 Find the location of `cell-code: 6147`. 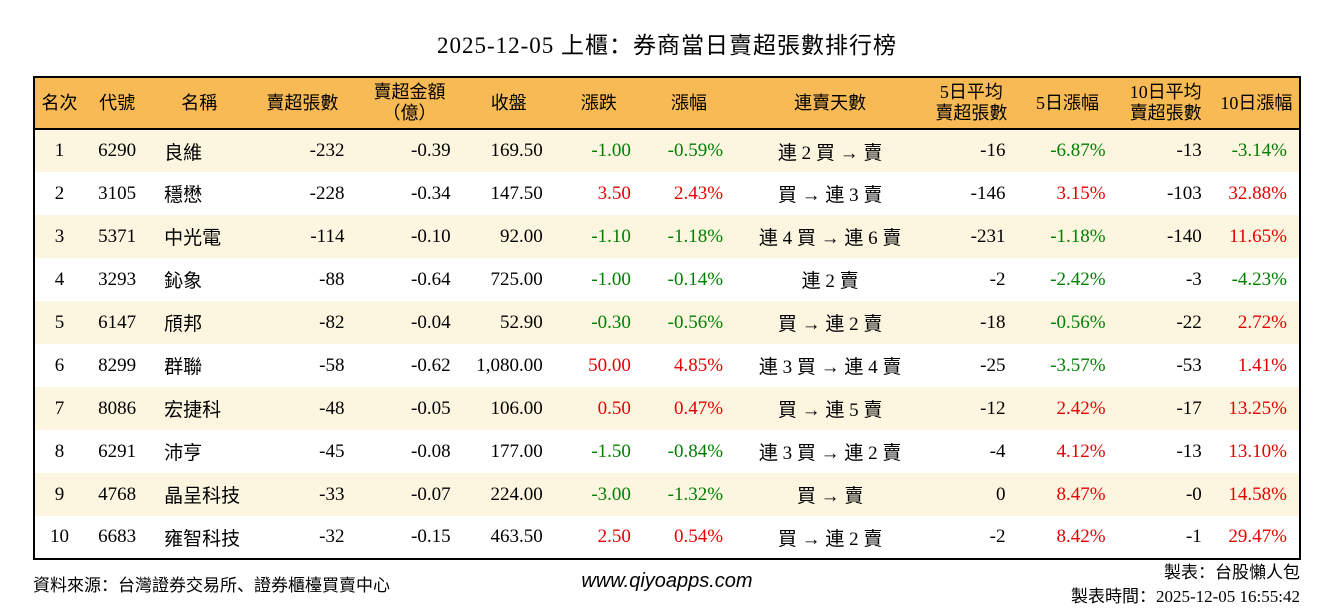

cell-code: 6147 is located at coordinates (117, 322).